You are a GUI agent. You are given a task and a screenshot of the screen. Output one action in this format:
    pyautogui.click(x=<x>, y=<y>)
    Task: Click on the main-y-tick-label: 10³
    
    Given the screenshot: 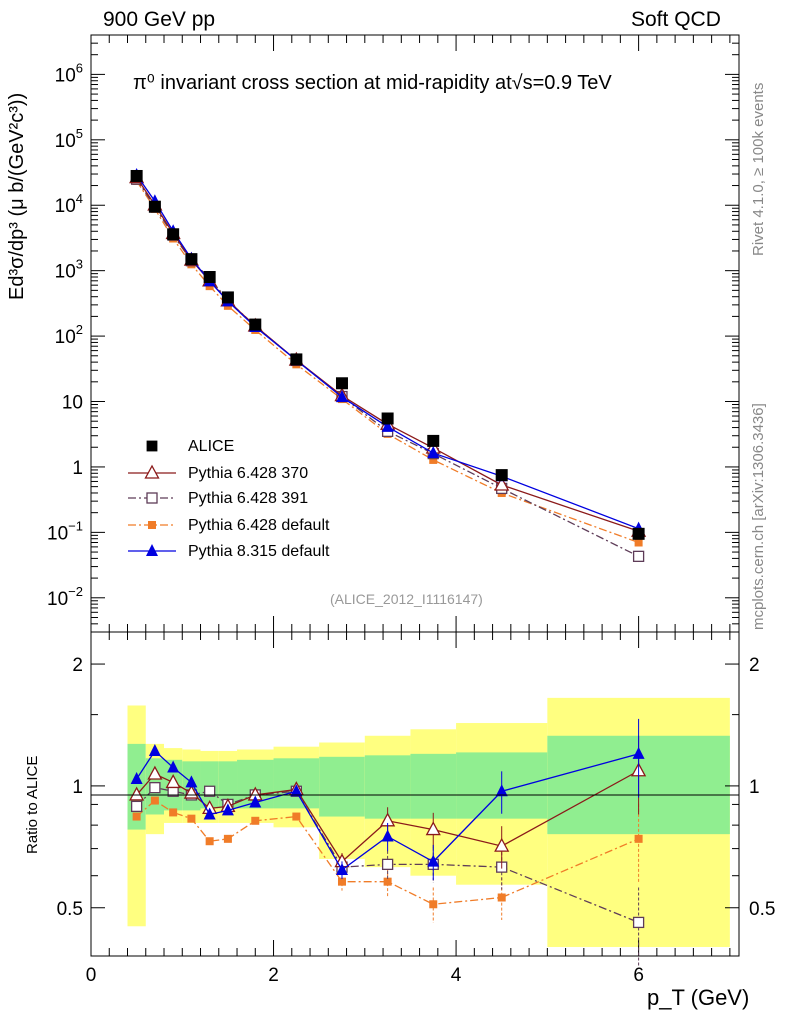 What is the action you would take?
    pyautogui.click(x=69, y=270)
    